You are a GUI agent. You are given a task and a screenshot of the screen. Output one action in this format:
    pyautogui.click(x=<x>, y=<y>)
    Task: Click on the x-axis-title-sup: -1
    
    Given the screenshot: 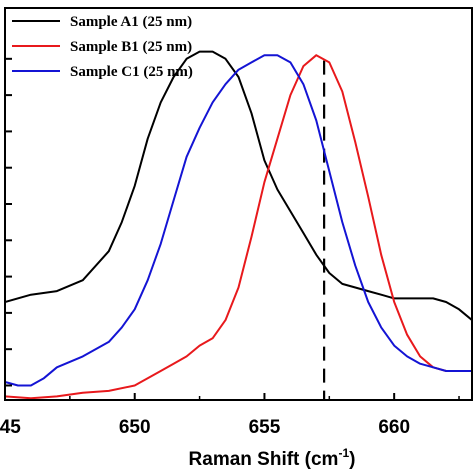 What is the action you would take?
    pyautogui.click(x=343, y=453)
    